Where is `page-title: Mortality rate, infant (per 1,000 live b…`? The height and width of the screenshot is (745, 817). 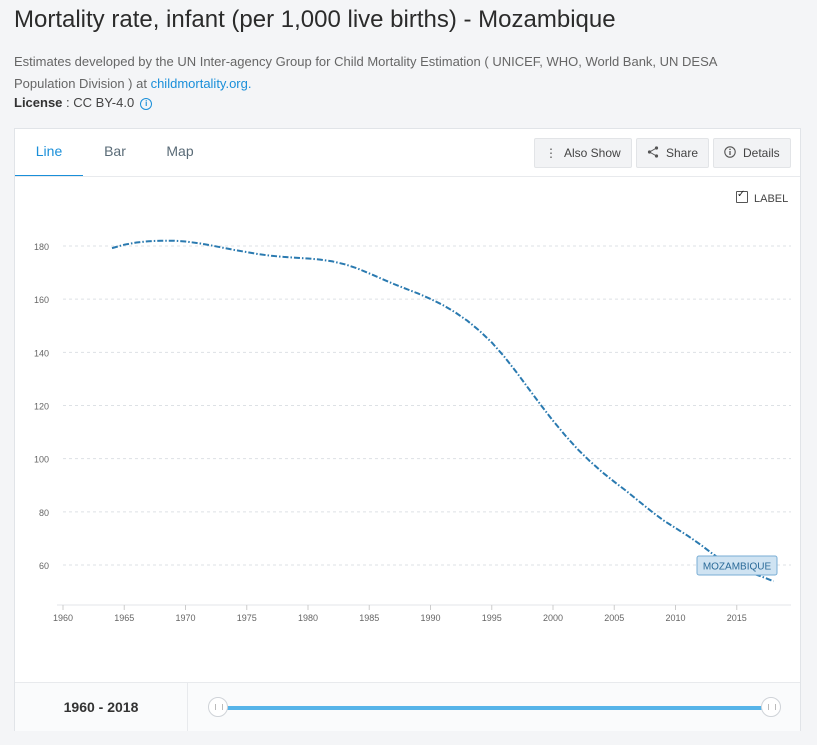 page-title: Mortality rate, infant (per 1,000 live b… is located at coordinates (315, 19).